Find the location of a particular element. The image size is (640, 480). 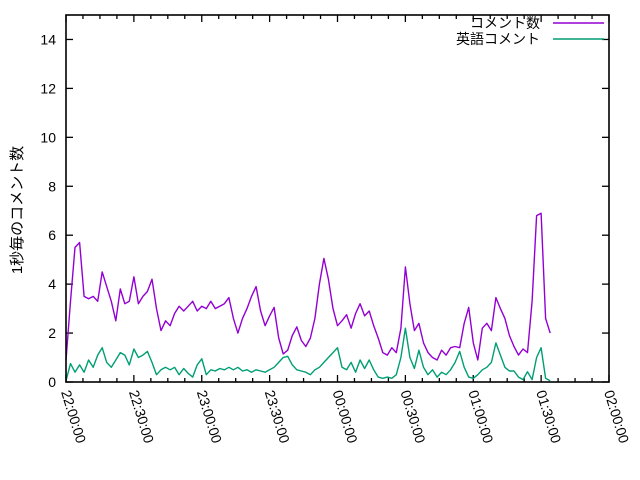

x-tick-label: 01:00:00 is located at coordinates (480, 416).